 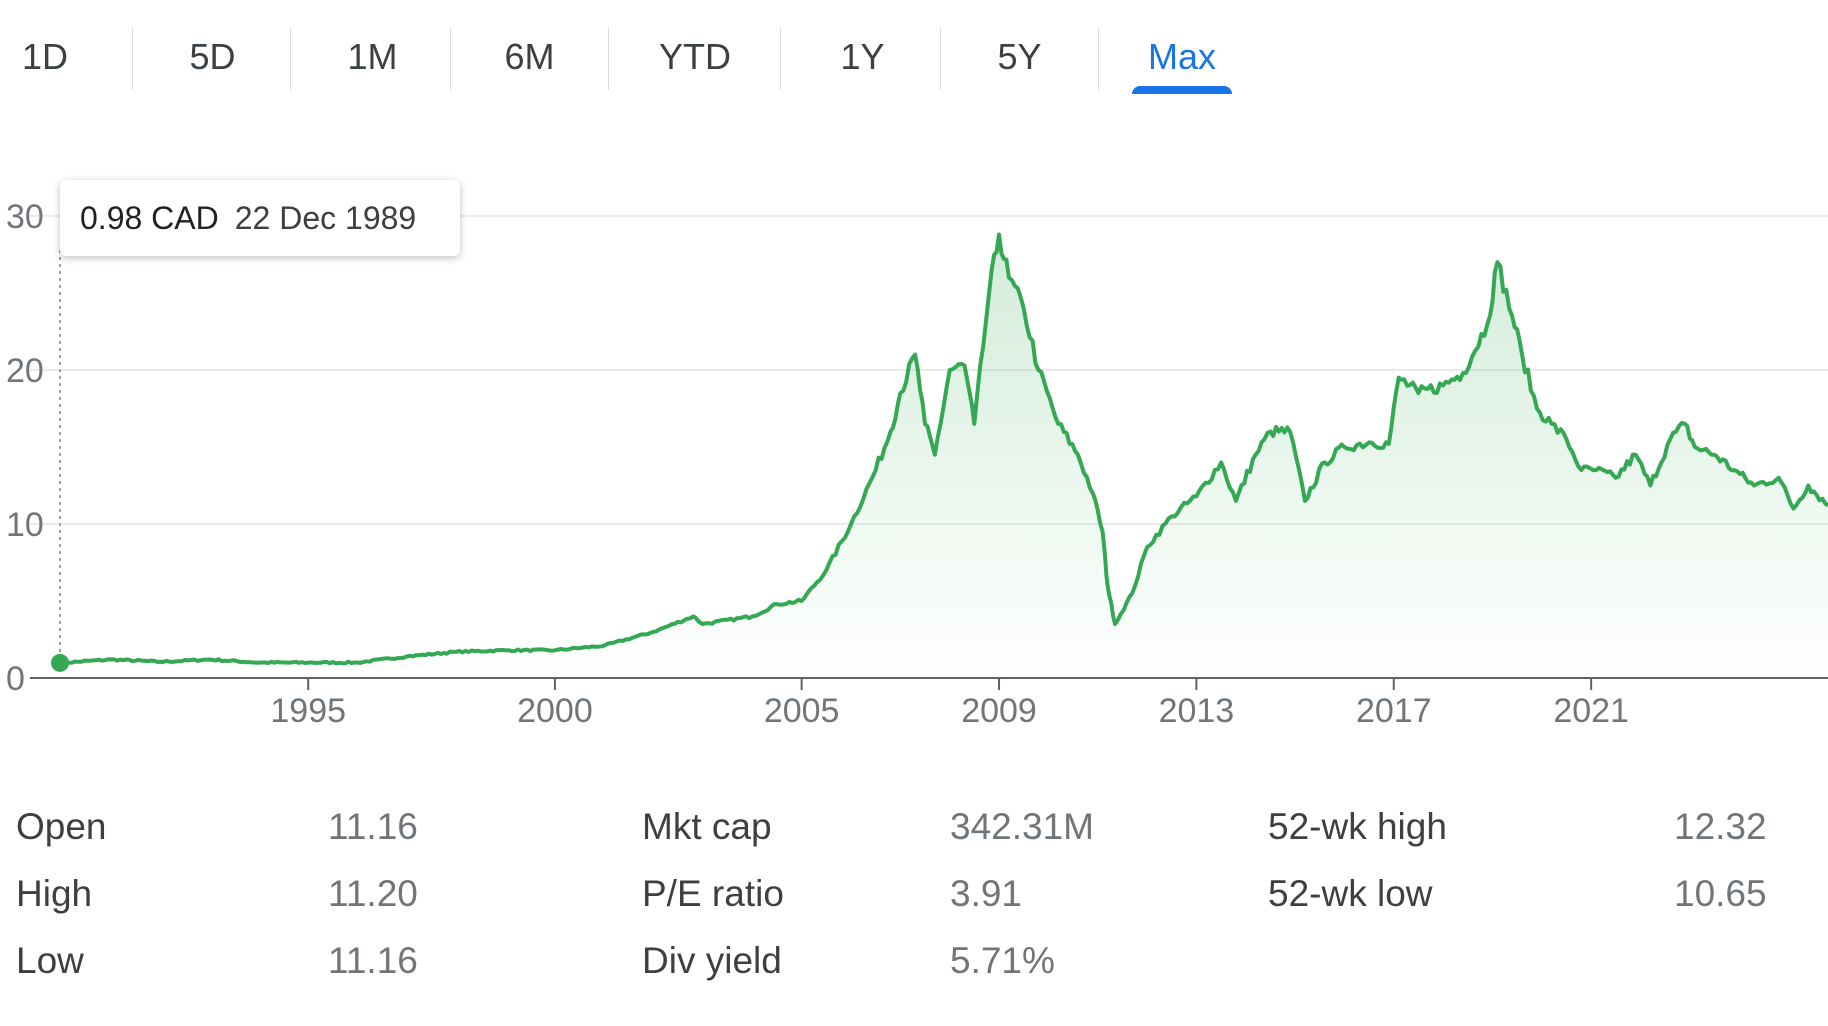 What do you see at coordinates (707, 826) in the screenshot?
I see `stat-mkt-cap-label: Mkt cap` at bounding box center [707, 826].